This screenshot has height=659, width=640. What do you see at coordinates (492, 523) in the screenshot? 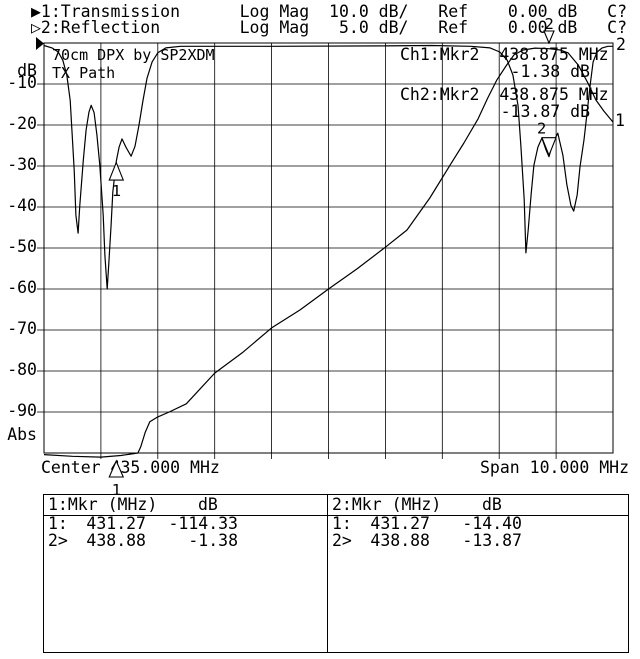
I see `marker-table-cell: -14.40` at bounding box center [492, 523].